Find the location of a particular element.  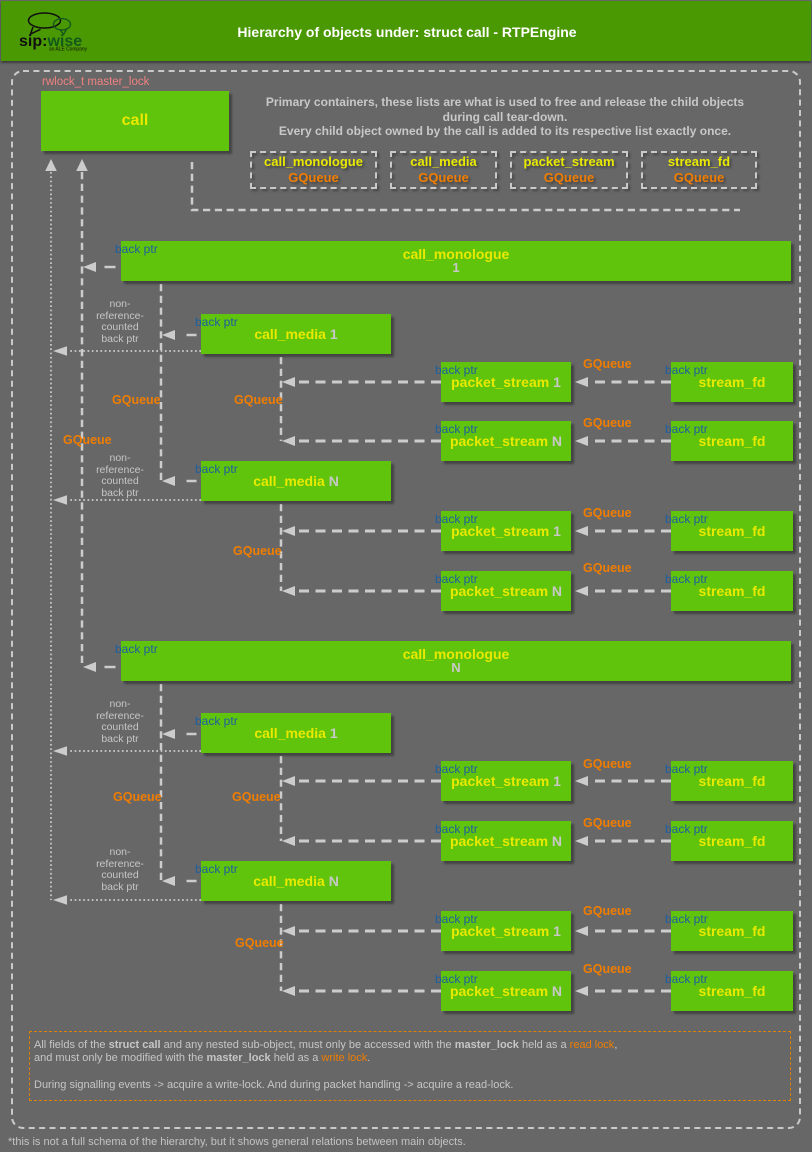

svg-text: an ALE Company is located at coordinates (68, 50).